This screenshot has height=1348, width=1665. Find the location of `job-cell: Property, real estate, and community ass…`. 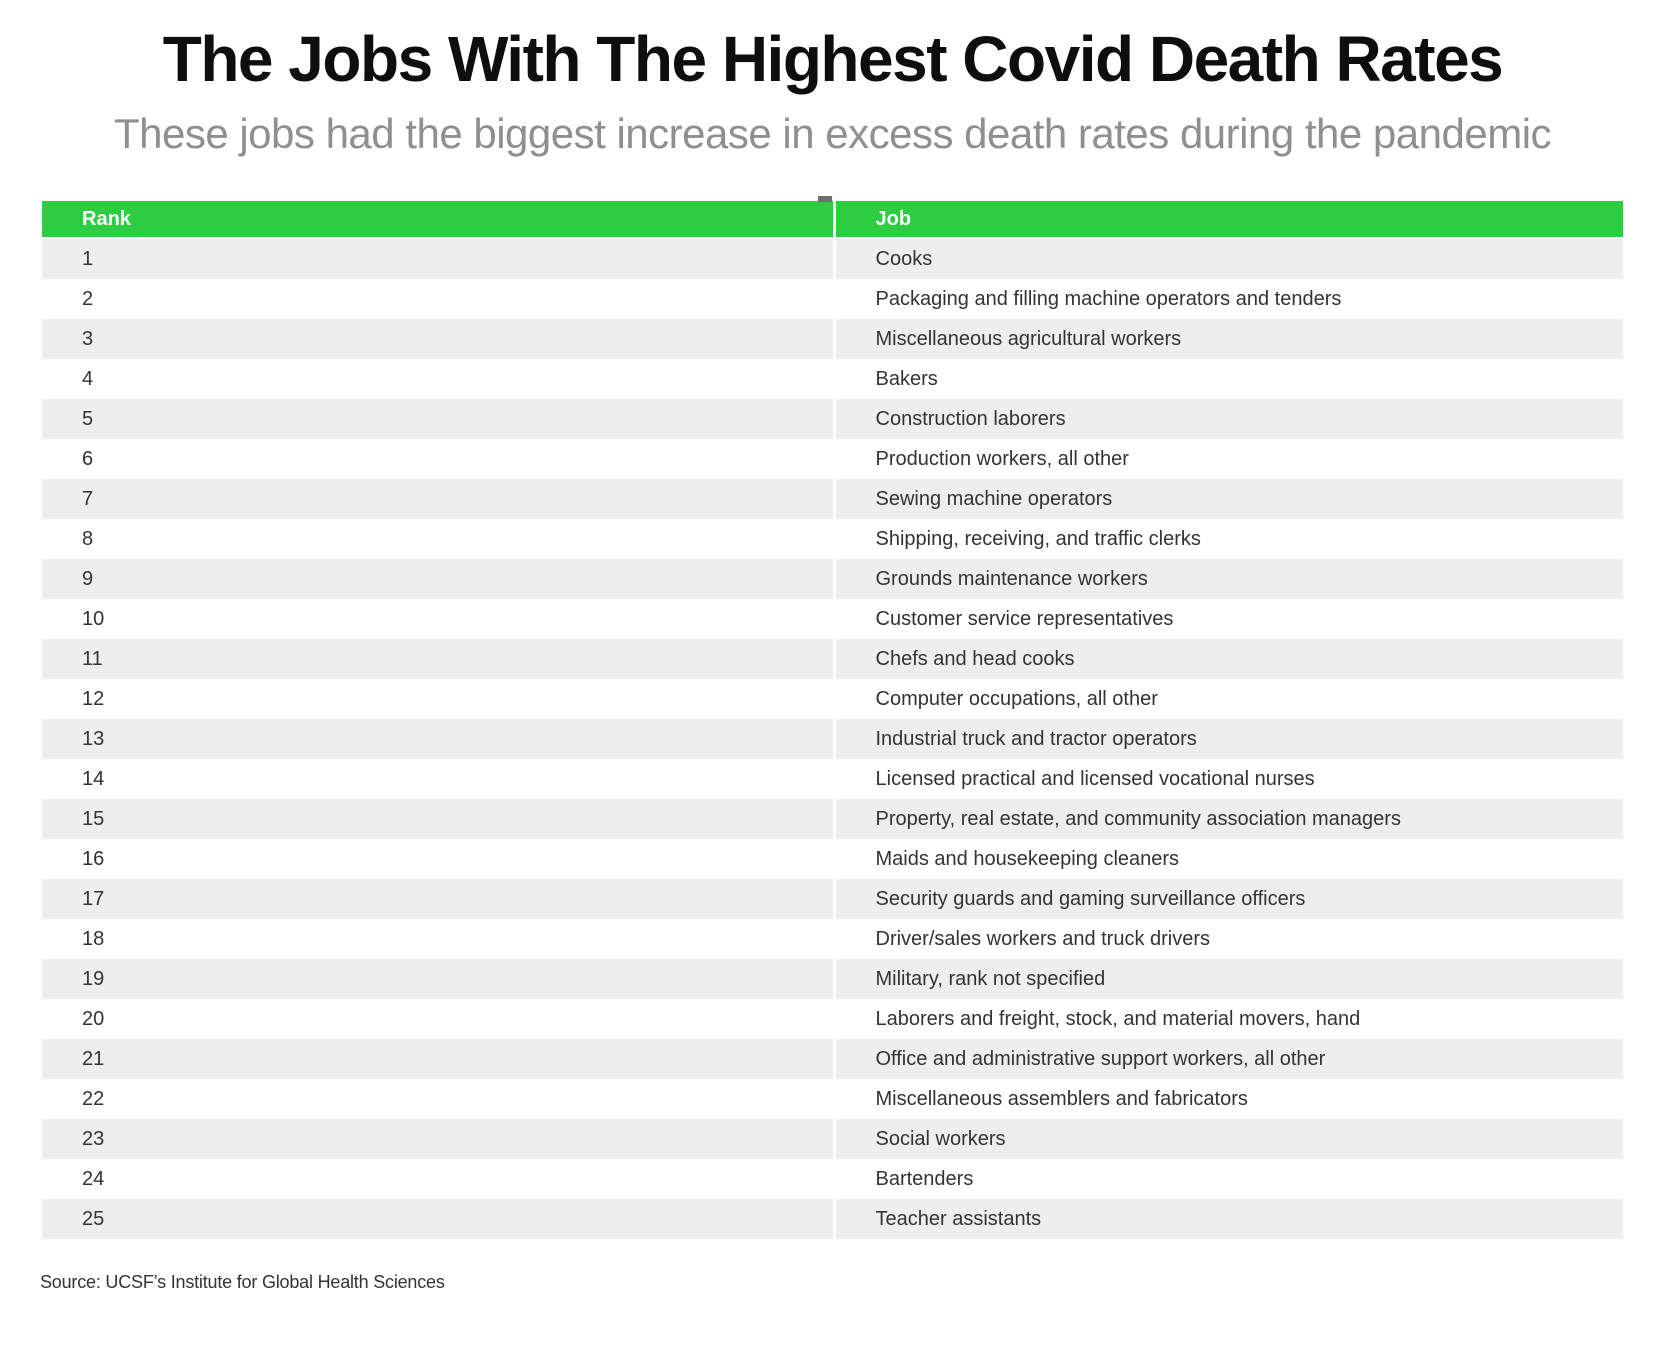

job-cell: Property, real estate, and community ass… is located at coordinates (1227, 819).